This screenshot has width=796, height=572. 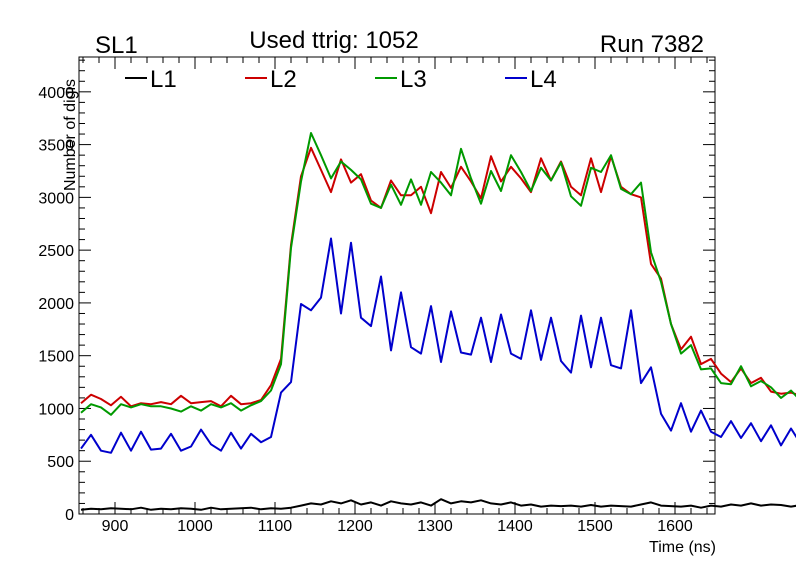 I want to click on y-tick-label: 3500, so click(x=56, y=146).